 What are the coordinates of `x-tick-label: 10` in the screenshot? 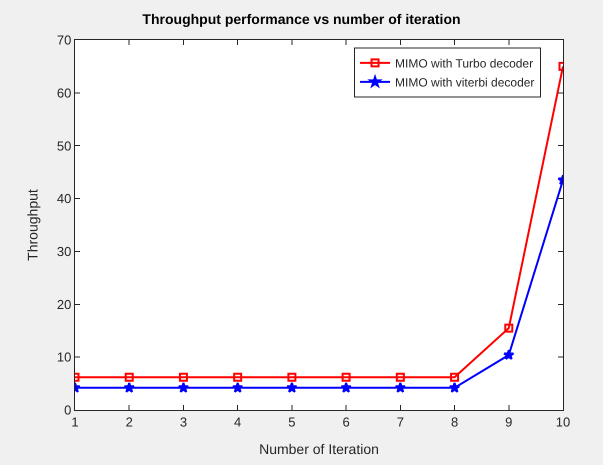 It's located at (563, 422).